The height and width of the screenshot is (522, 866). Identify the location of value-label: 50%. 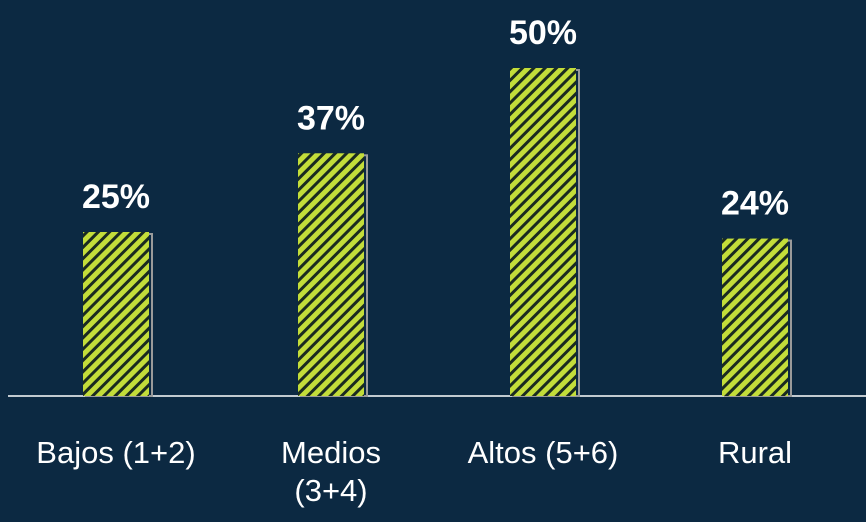
(543, 33).